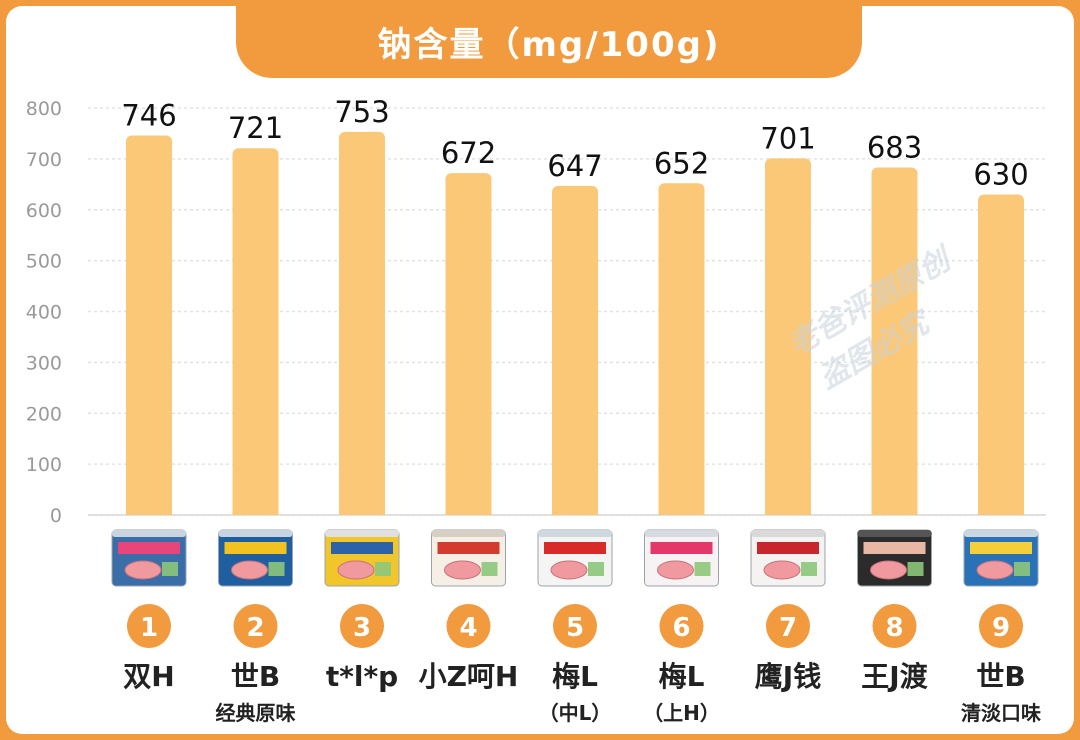 This screenshot has height=740, width=1080. I want to click on value-label-1: 746, so click(148, 115).